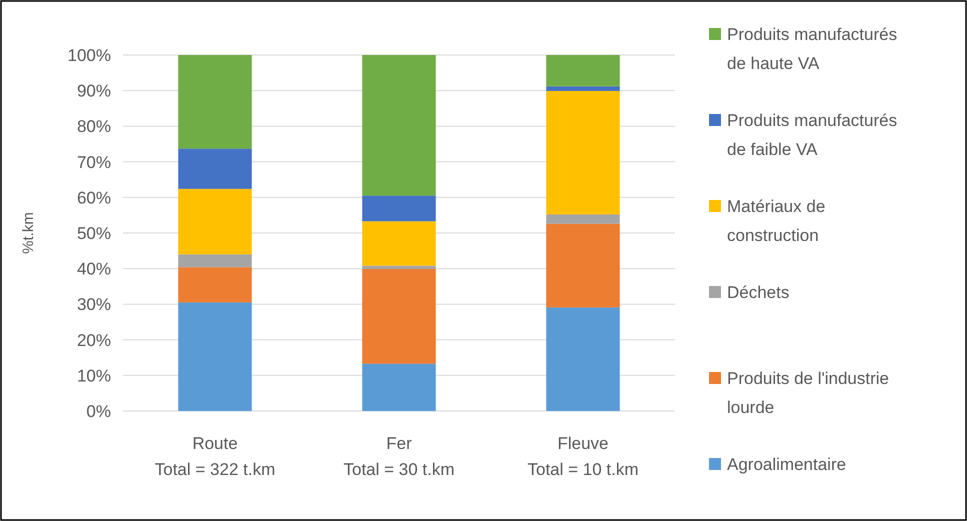 The height and width of the screenshot is (521, 967). Describe the element at coordinates (93, 340) in the screenshot. I see `y-tick-label: 20%` at that location.